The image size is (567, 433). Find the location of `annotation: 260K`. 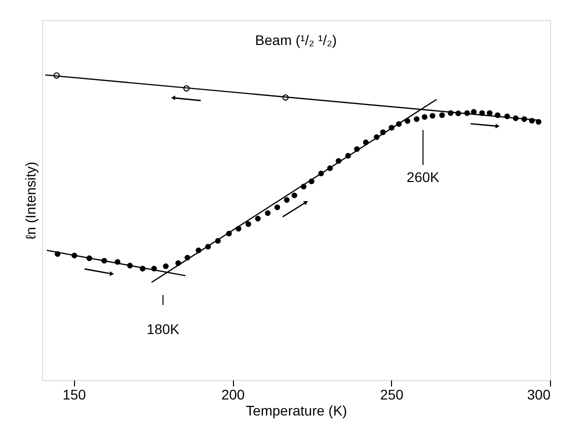

annotation: 260K is located at coordinates (423, 177).